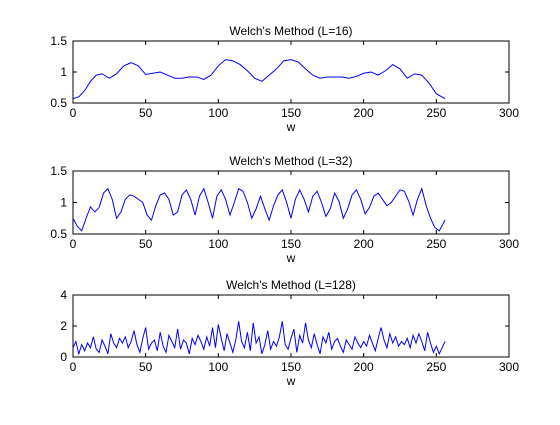  I want to click on y-tick-label: 4, so click(63, 295).